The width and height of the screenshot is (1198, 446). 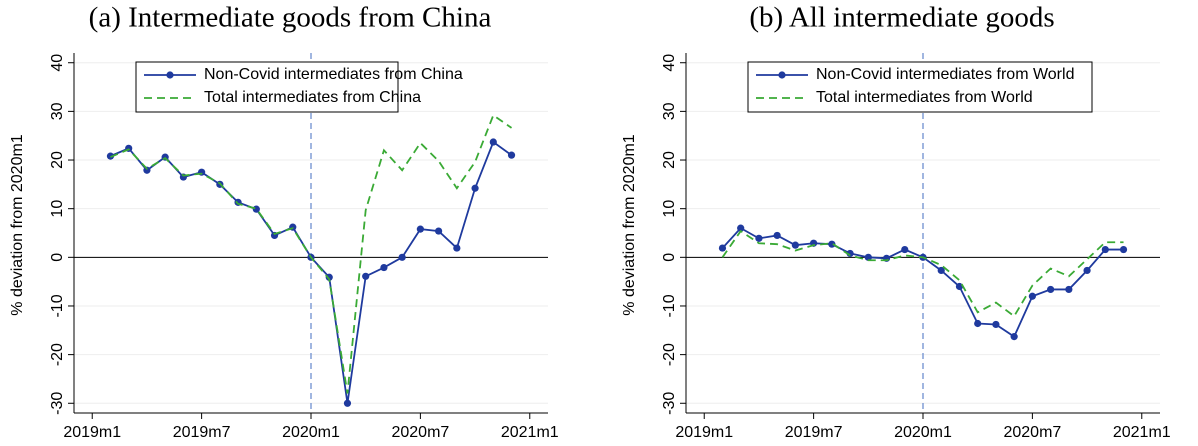 I want to click on legend-label: Non-Covid intermediates from China, so click(x=333, y=74).